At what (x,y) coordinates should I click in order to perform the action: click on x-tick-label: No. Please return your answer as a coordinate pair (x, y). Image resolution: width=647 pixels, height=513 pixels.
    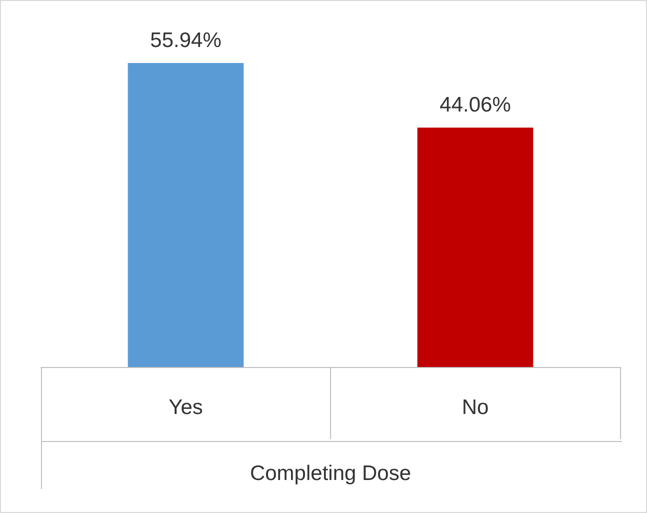
    Looking at the image, I should click on (475, 407).